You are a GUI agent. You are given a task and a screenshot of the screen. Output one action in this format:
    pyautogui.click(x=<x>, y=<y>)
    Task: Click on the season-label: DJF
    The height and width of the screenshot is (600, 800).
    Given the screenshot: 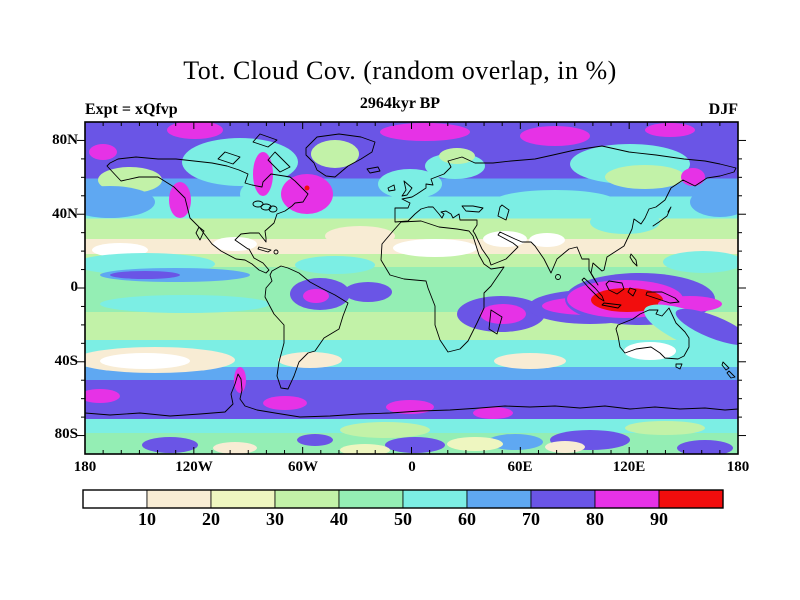 What is the action you would take?
    pyautogui.click(x=723, y=109)
    